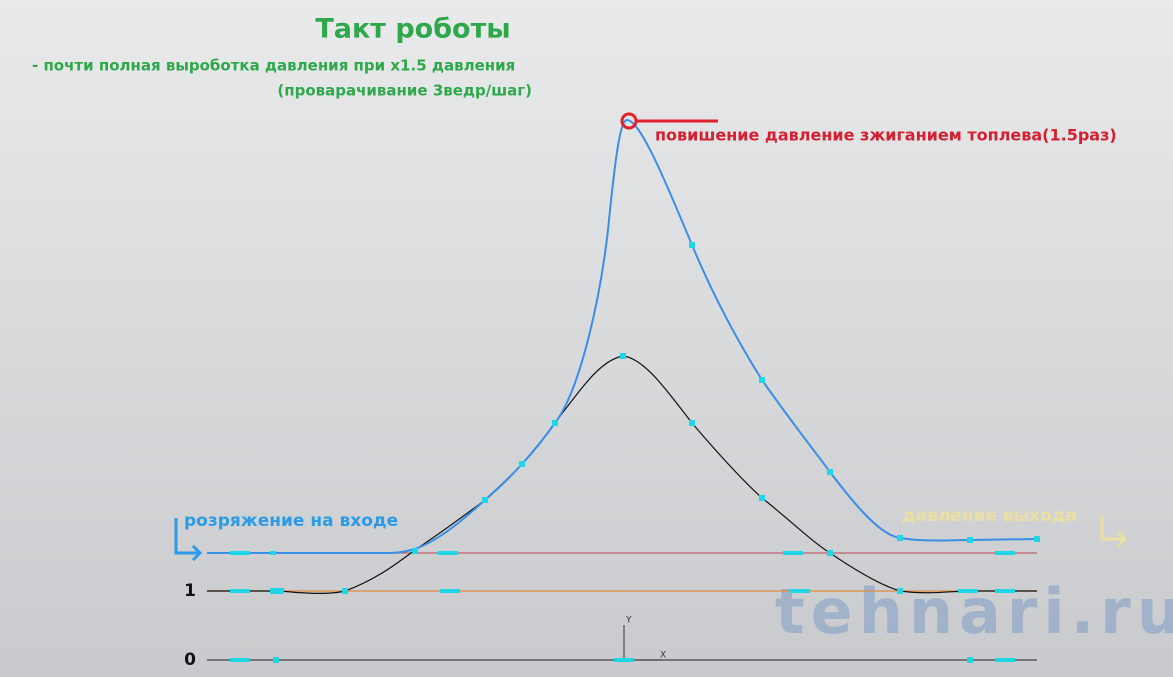 This screenshot has width=1173, height=677. I want to click on axis-label: X, so click(663, 656).